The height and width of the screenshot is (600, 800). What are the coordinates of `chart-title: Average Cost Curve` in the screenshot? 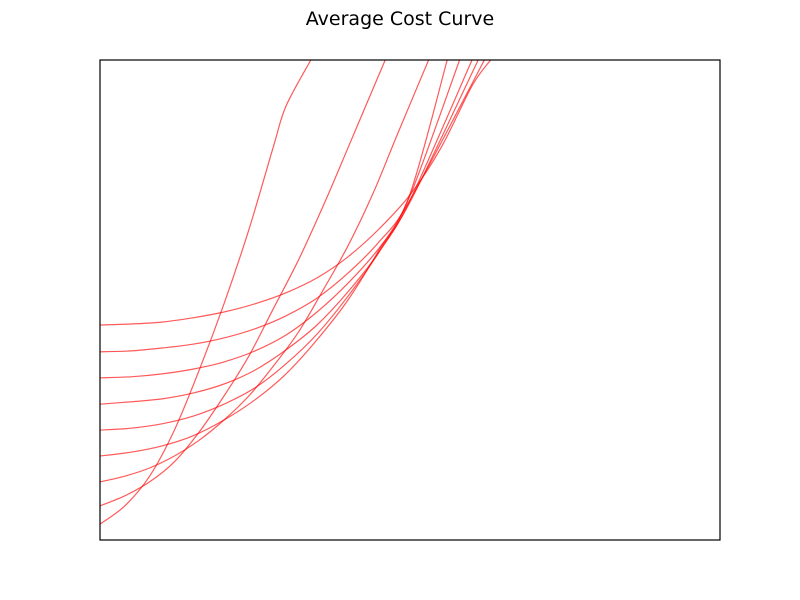 It's located at (400, 19).